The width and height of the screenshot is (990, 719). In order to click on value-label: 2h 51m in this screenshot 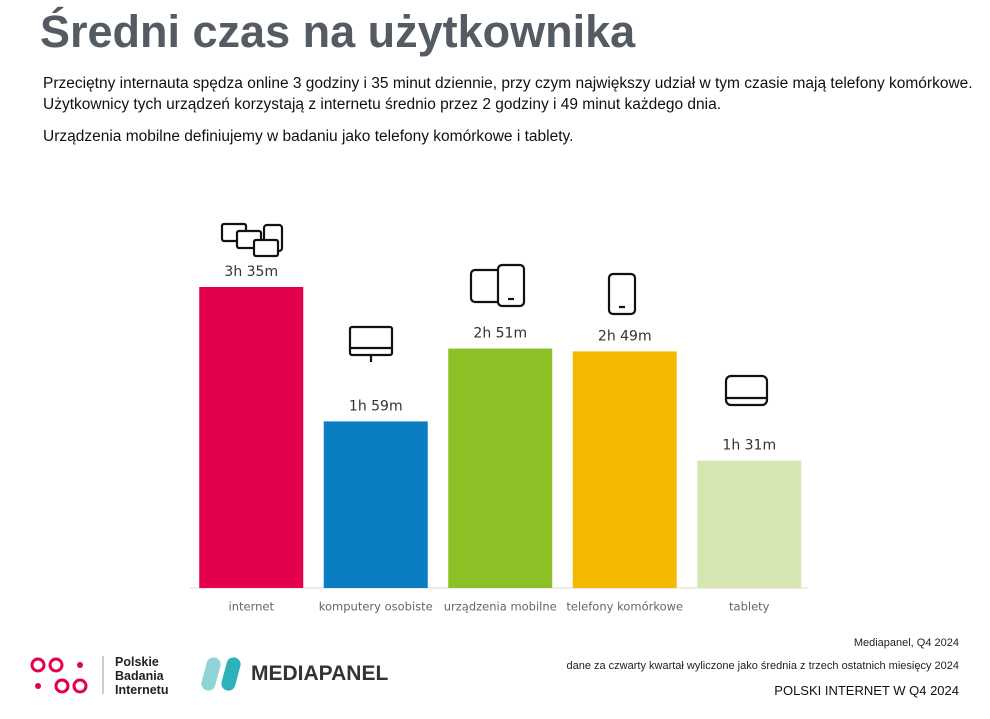, I will do `click(500, 334)`.